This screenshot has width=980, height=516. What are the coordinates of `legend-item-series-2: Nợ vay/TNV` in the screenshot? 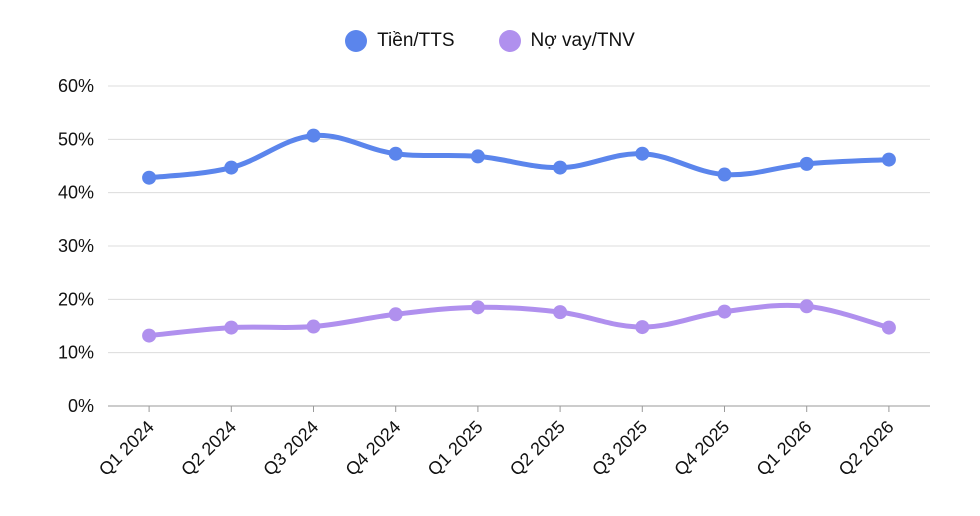 It's located at (566, 41).